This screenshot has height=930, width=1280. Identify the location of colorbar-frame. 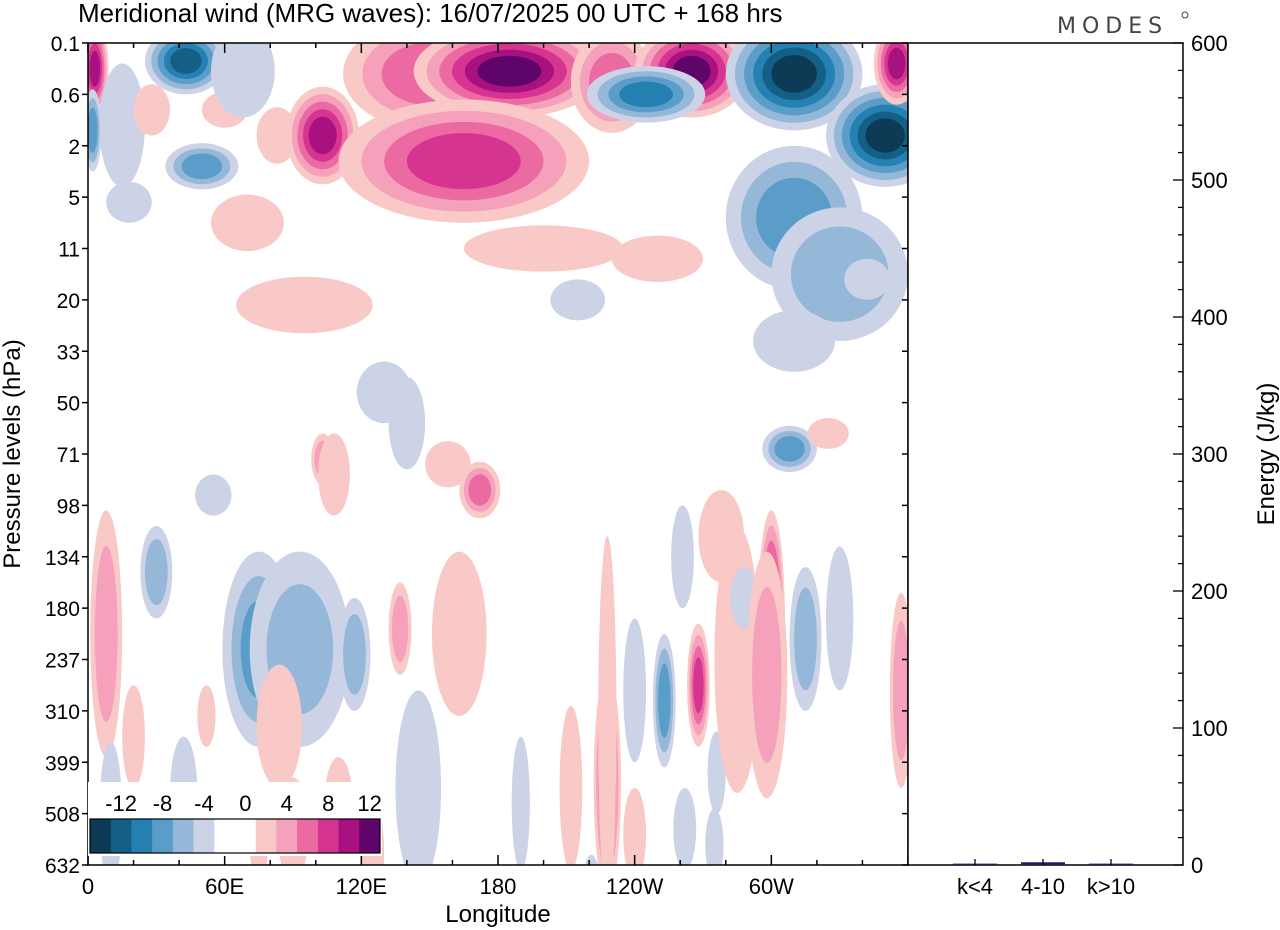
(235, 836).